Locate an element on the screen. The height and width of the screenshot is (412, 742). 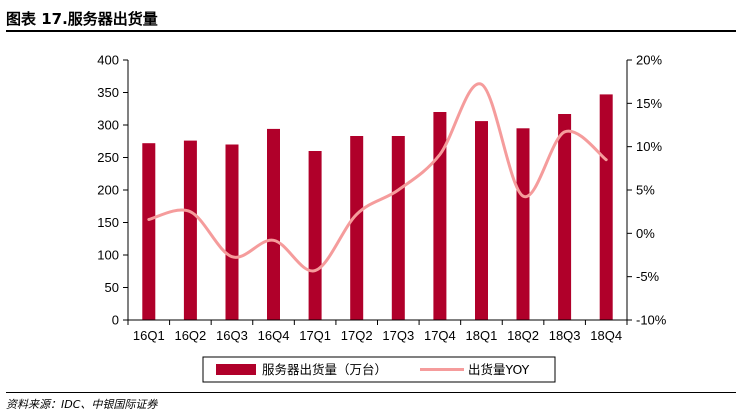
bar-18Q4 is located at coordinates (606, 207).